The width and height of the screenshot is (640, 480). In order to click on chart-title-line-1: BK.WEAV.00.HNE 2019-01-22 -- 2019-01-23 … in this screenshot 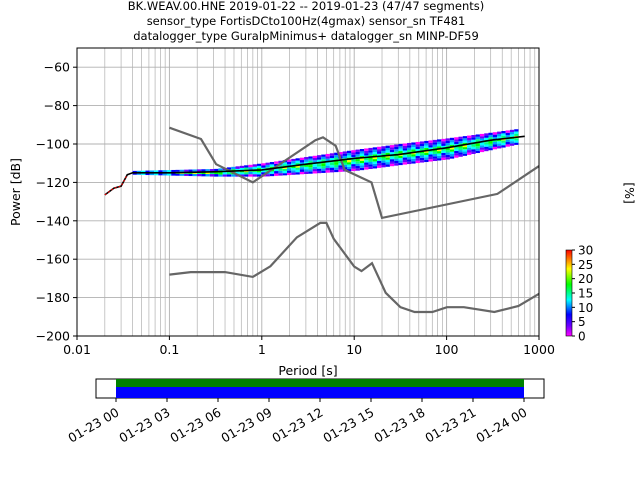, I will do `click(306, 6)`.